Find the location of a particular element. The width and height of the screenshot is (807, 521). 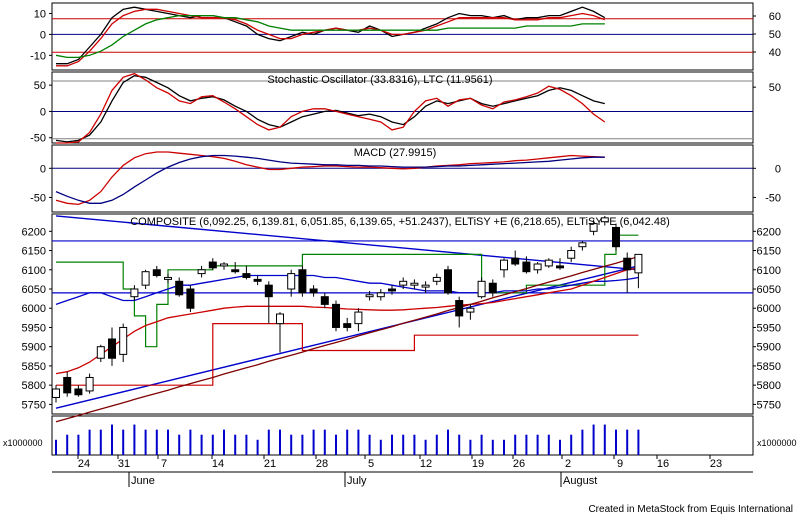

left-tick-label: 5750 is located at coordinates (34, 405).